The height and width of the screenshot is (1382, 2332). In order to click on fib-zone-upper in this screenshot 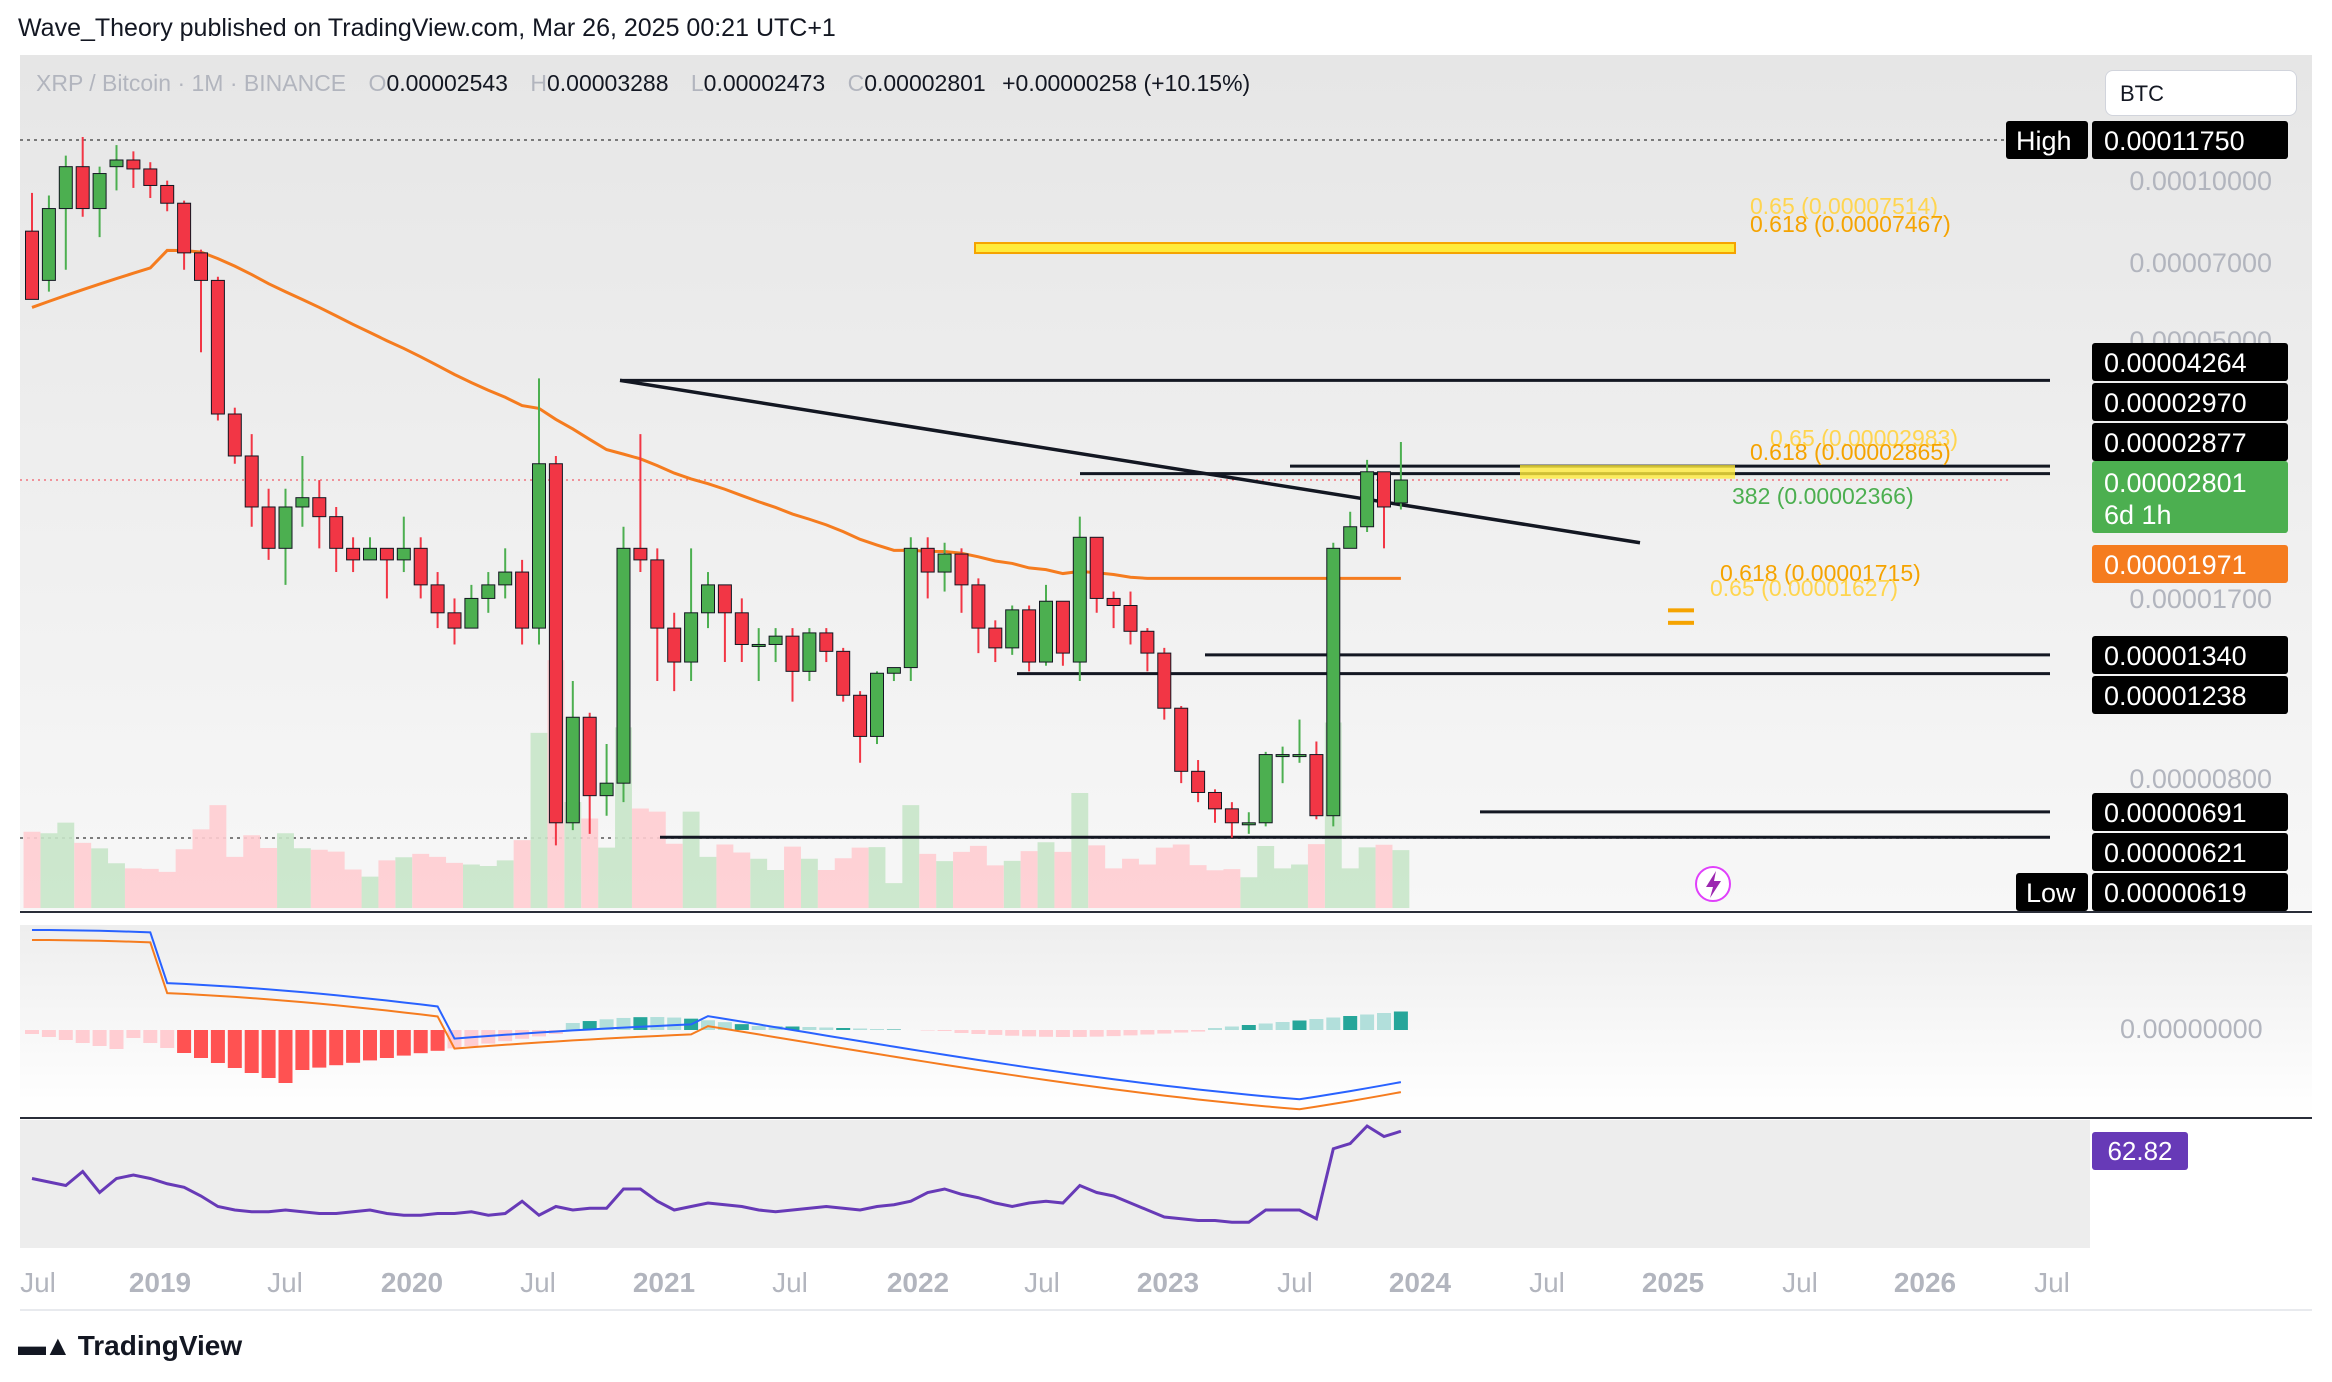, I will do `click(1355, 248)`.